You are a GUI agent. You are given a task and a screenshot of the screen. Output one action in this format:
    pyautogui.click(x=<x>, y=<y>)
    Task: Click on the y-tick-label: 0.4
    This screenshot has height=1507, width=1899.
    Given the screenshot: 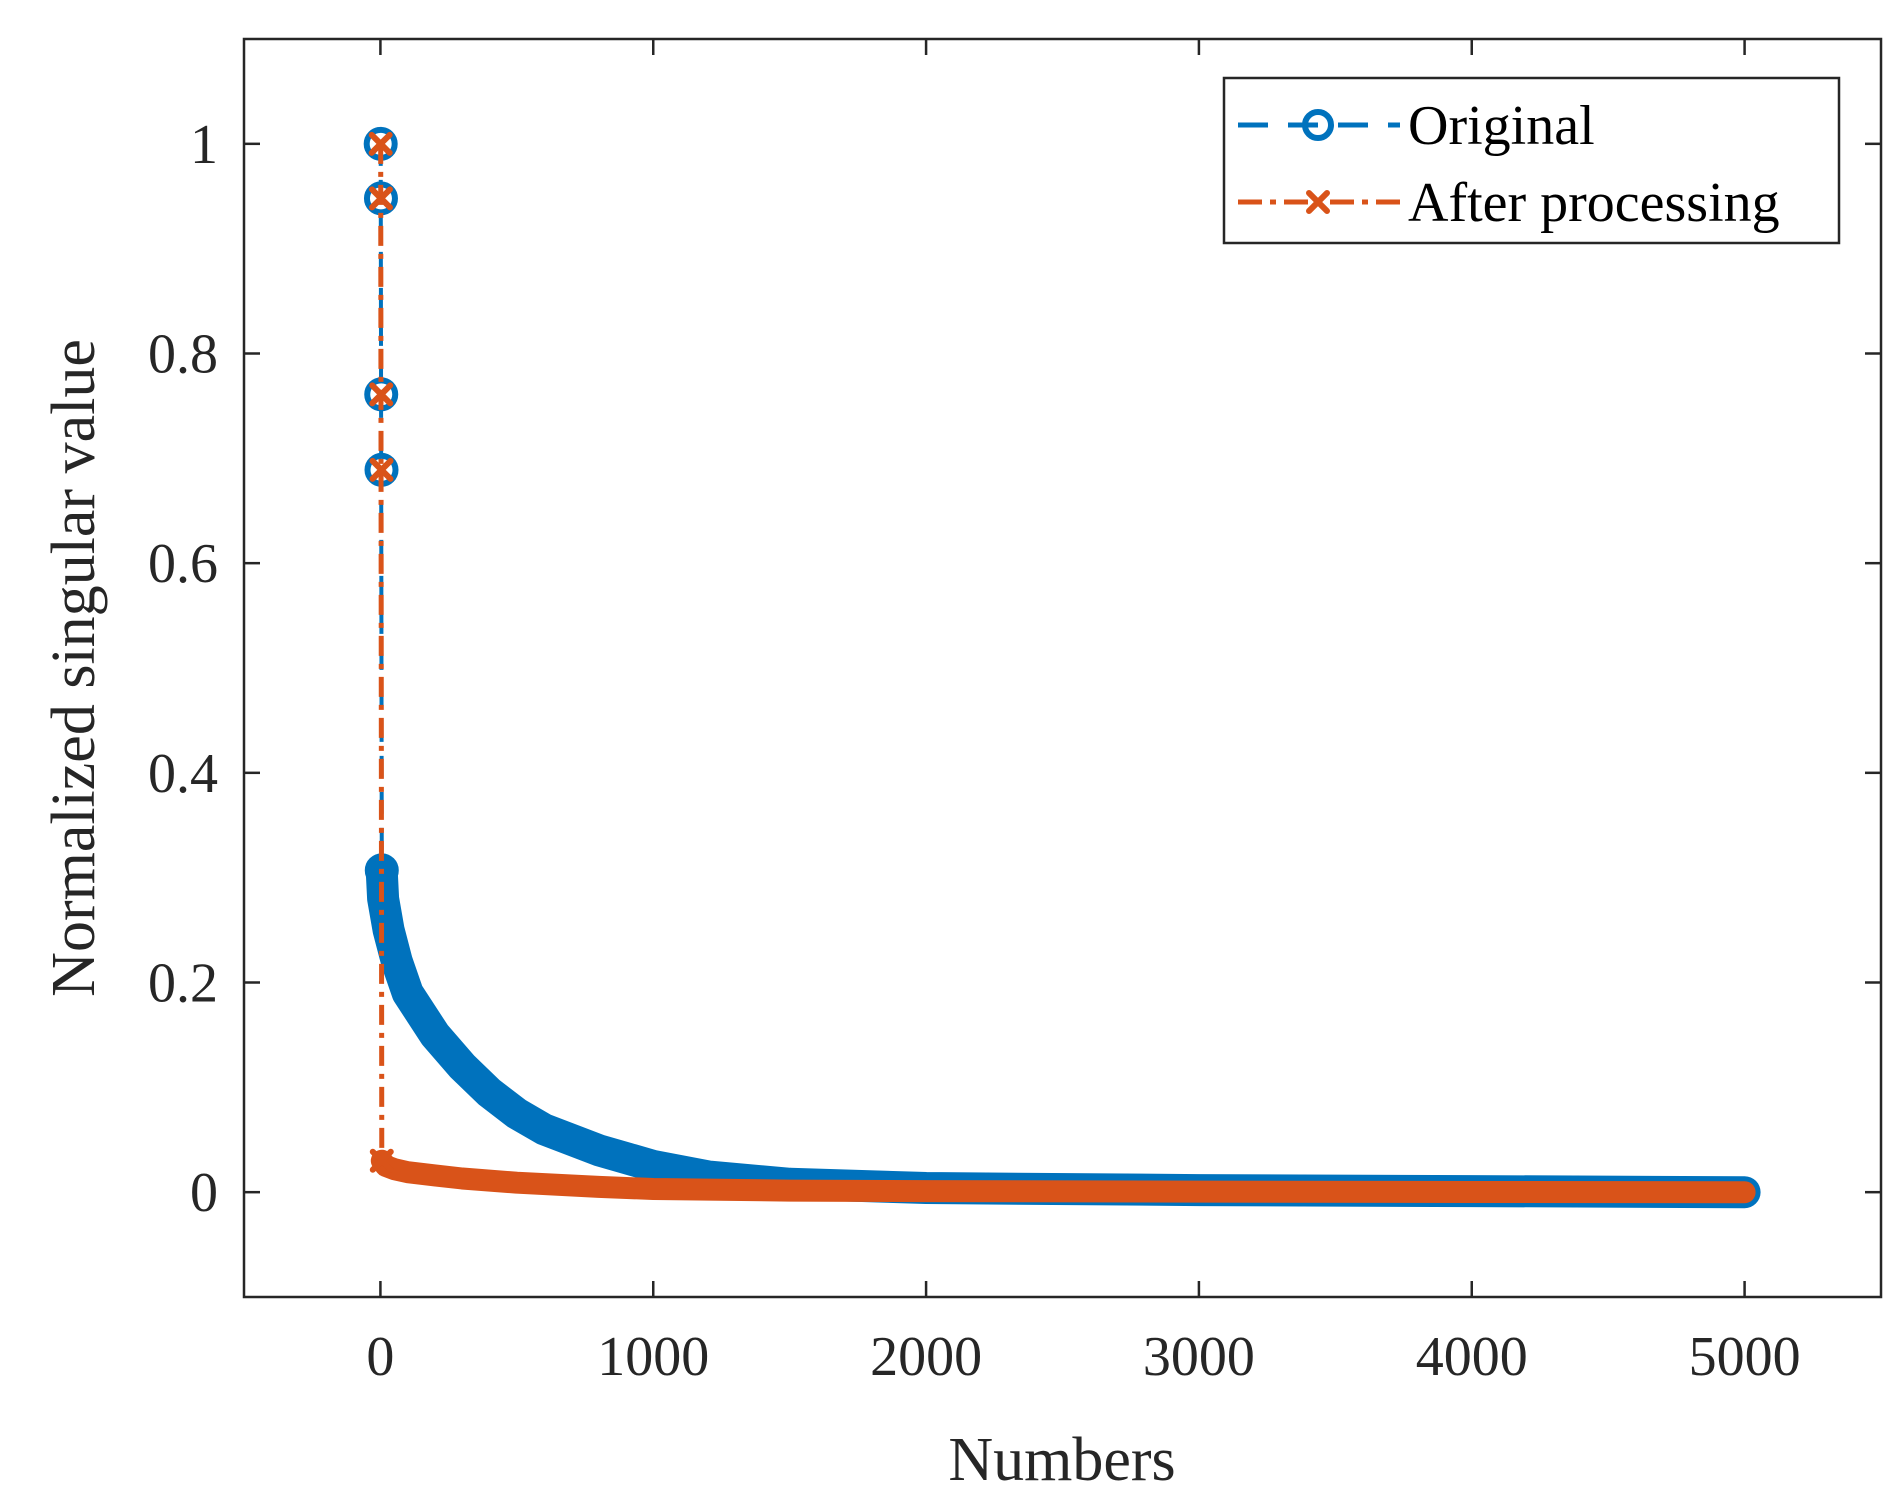 What is the action you would take?
    pyautogui.click(x=183, y=774)
    